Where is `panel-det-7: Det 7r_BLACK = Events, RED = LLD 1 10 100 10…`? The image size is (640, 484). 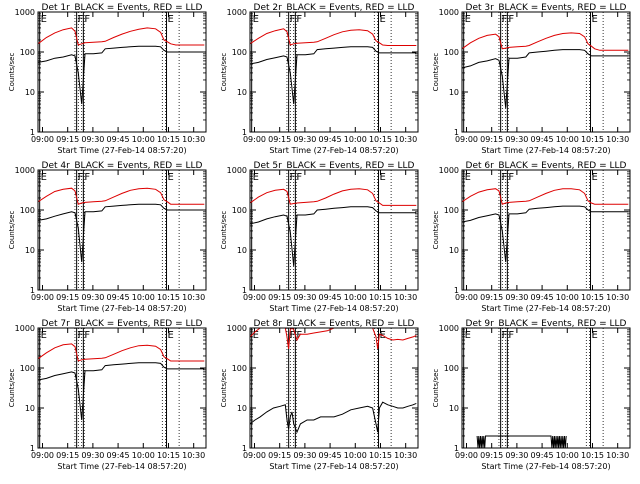 panel-det-7: Det 7r_BLACK = Events, RED = LLD 1 10 100 10… is located at coordinates (107, 395).